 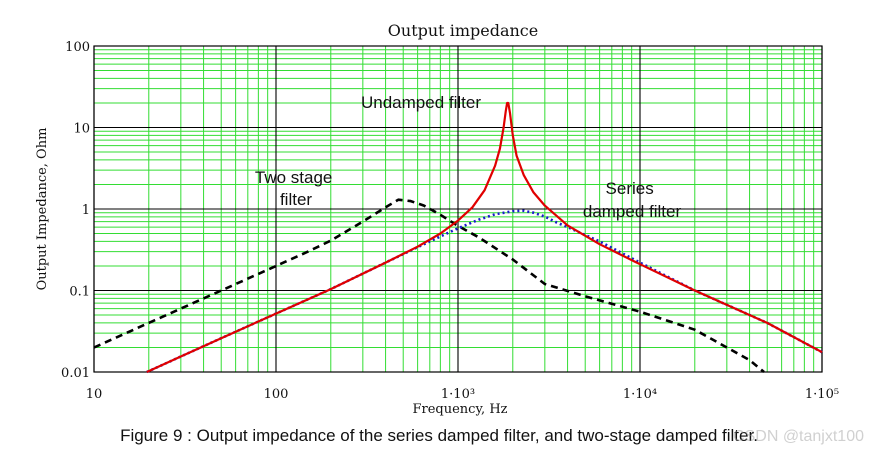 I want to click on y-tick-label: 100, so click(x=77, y=47).